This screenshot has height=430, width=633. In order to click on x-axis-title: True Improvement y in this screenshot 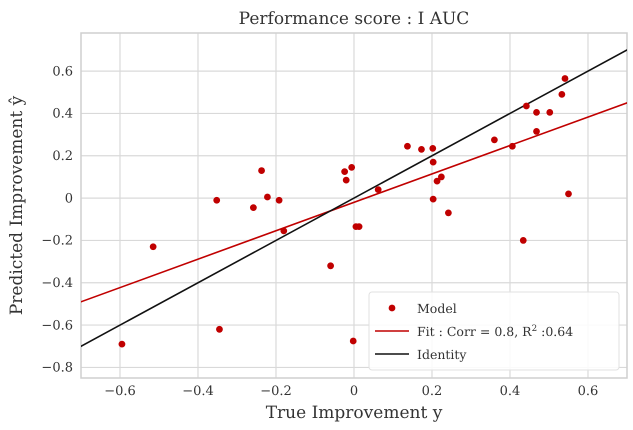, I will do `click(354, 413)`.